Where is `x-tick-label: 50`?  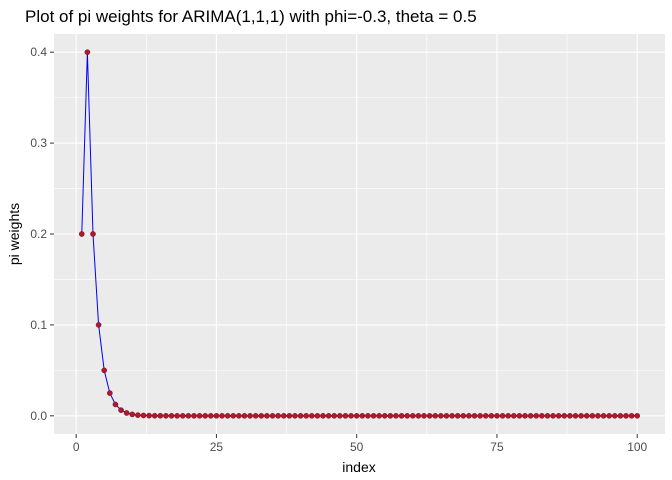
x-tick-label: 50 is located at coordinates (357, 447).